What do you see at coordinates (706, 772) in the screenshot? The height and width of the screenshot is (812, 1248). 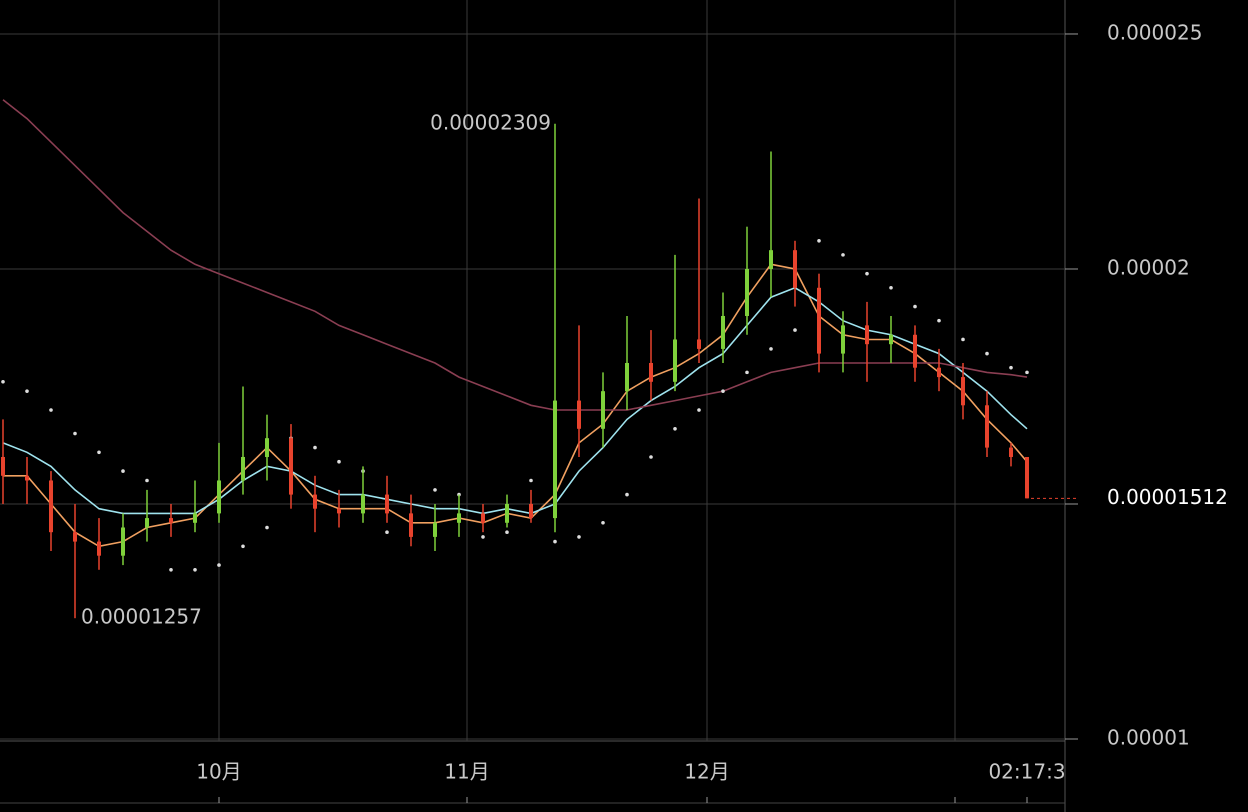 I see `x-tick-label: 12月` at bounding box center [706, 772].